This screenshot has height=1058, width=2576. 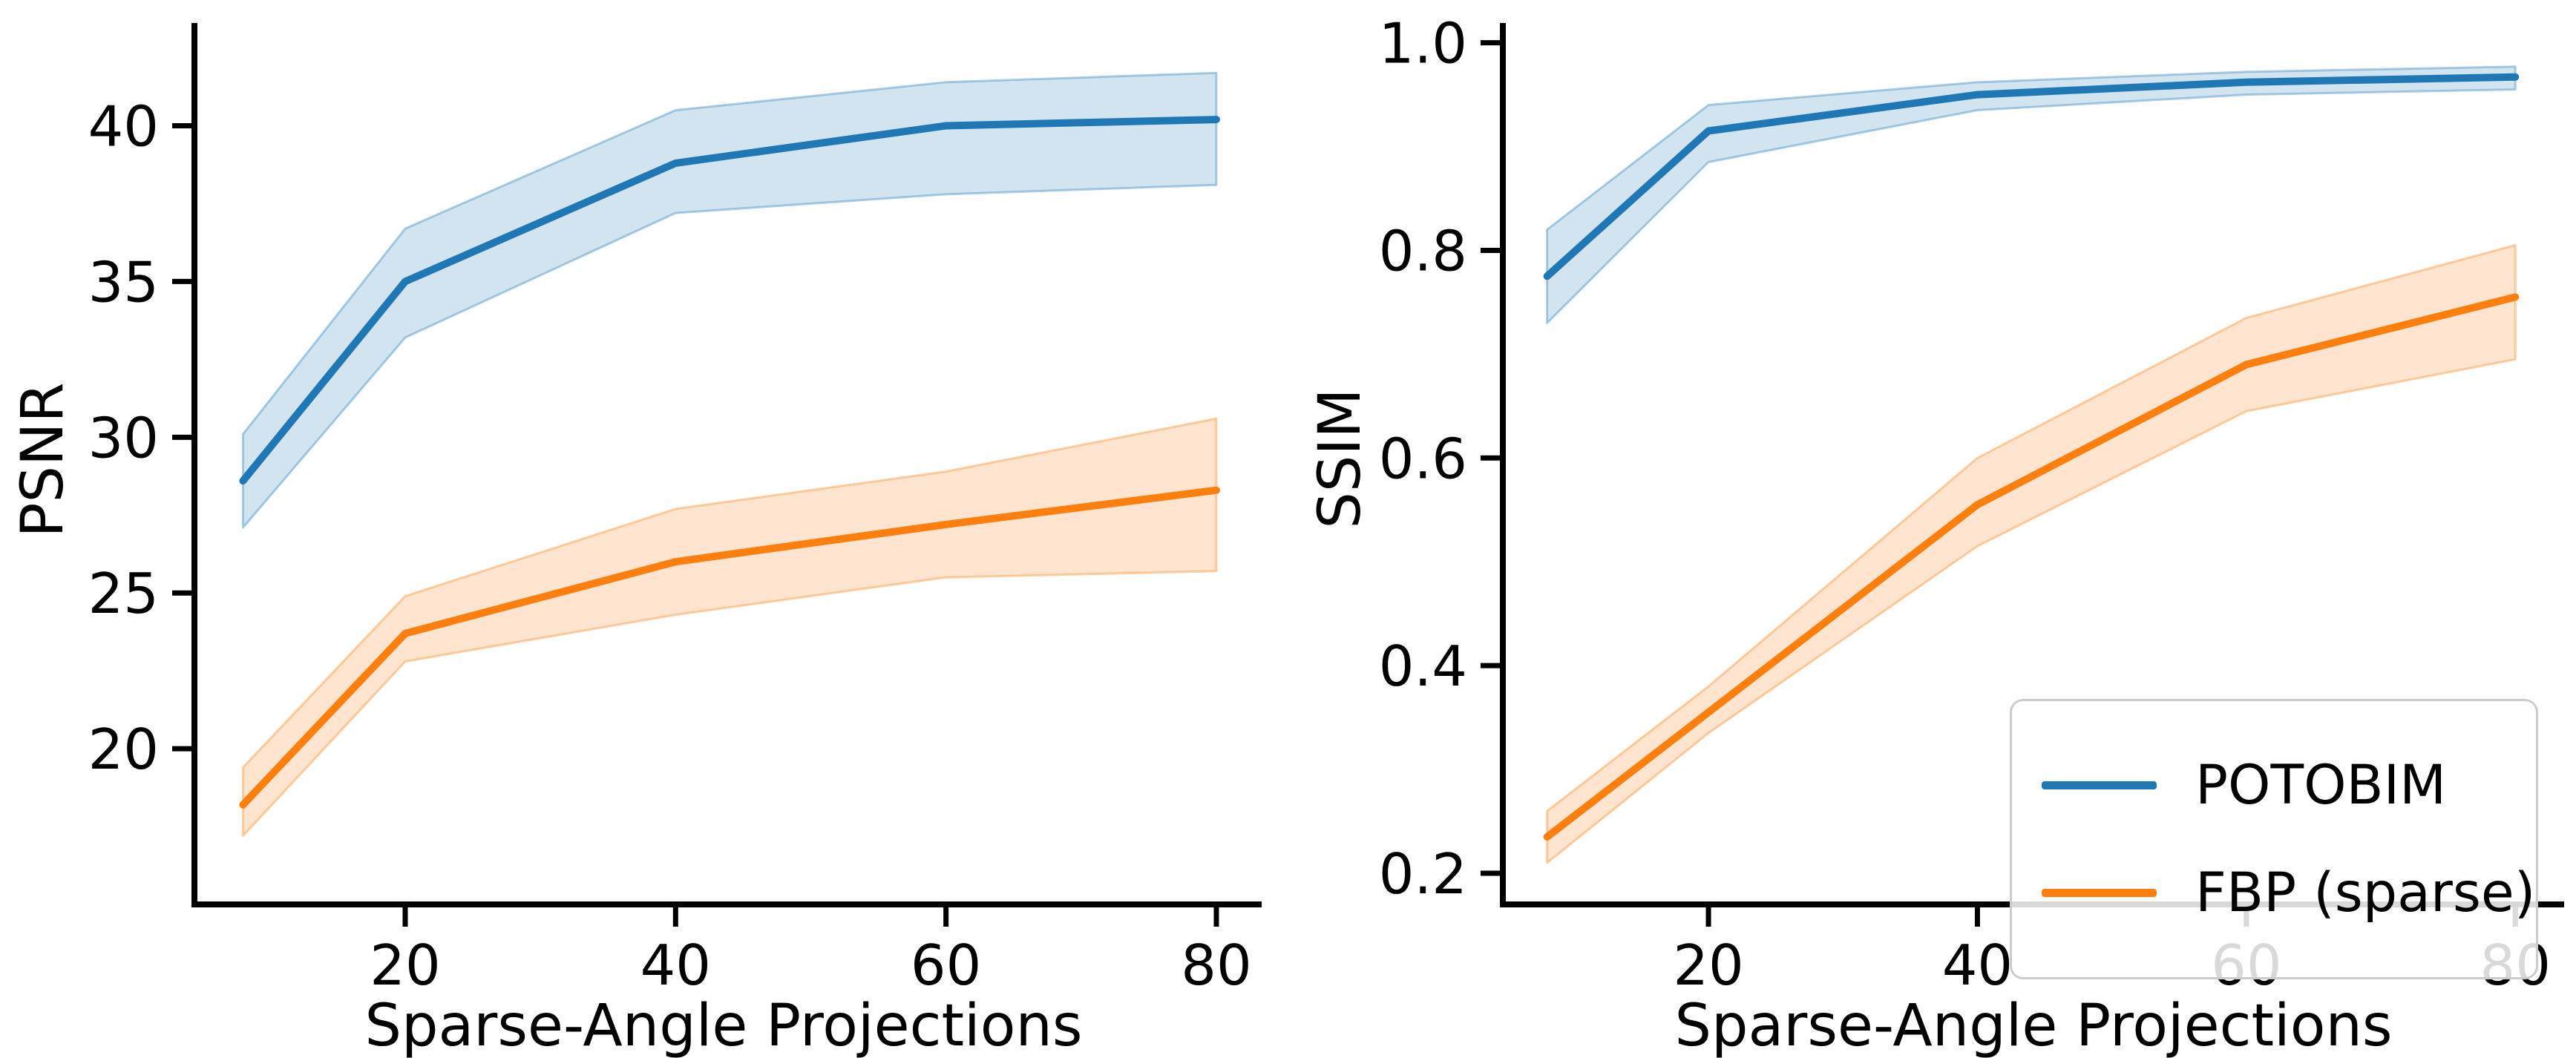 I want to click on ssim-x-axis-label: Sparse-Angle Projections, so click(x=2033, y=1025).